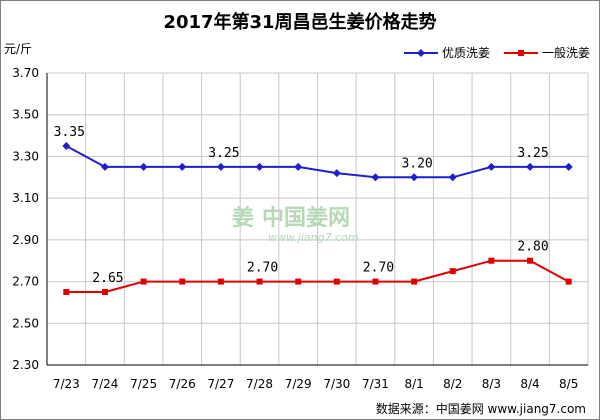 Image resolution: width=600 pixels, height=420 pixels. I want to click on data-source: 数据来源：中国姜网 www.jiang7.com, so click(480, 409).